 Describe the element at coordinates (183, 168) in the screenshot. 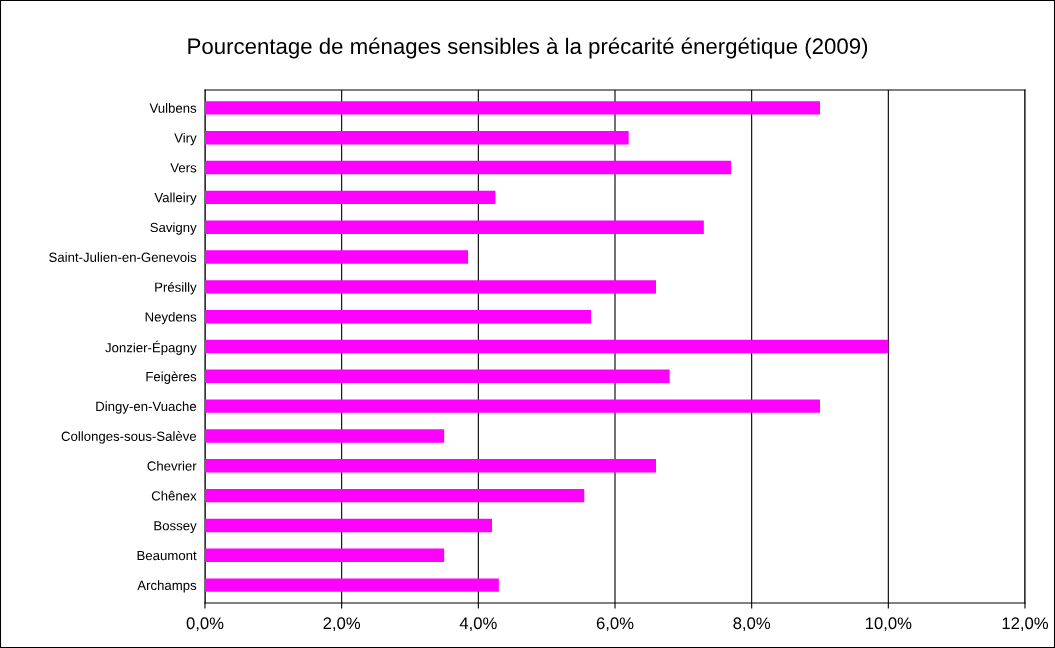

I see `y-tick-label: Vers` at that location.